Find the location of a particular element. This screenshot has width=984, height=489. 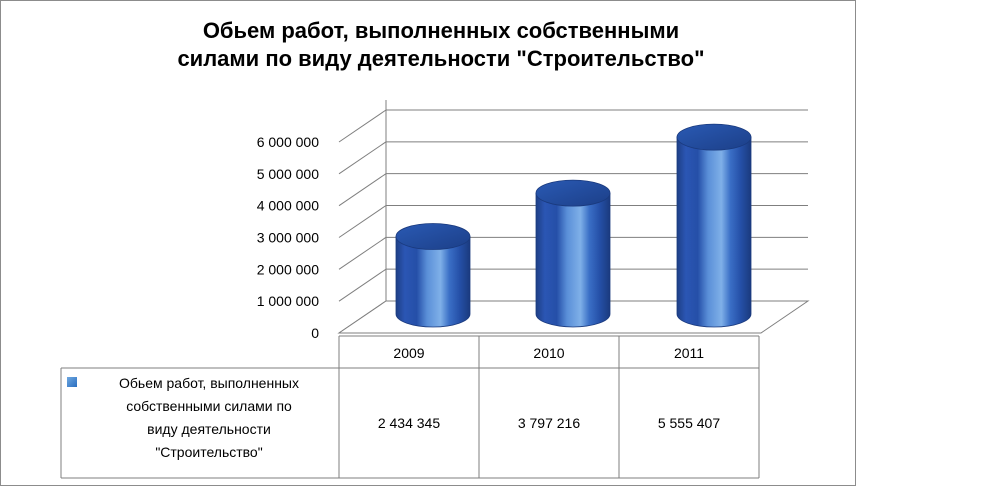

series-name-line: собственными силами по is located at coordinates (209, 406).